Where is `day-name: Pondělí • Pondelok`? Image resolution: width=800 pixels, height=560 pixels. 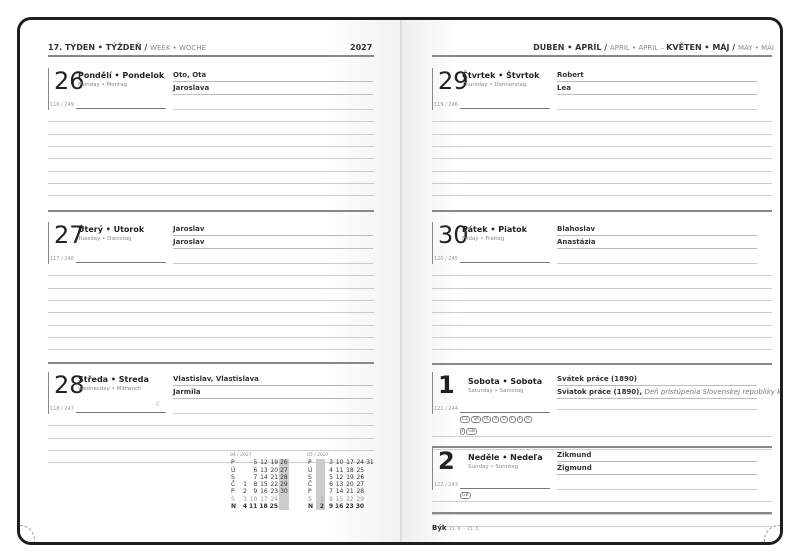
day-name: Pondělí • Pondelok is located at coordinates (121, 75).